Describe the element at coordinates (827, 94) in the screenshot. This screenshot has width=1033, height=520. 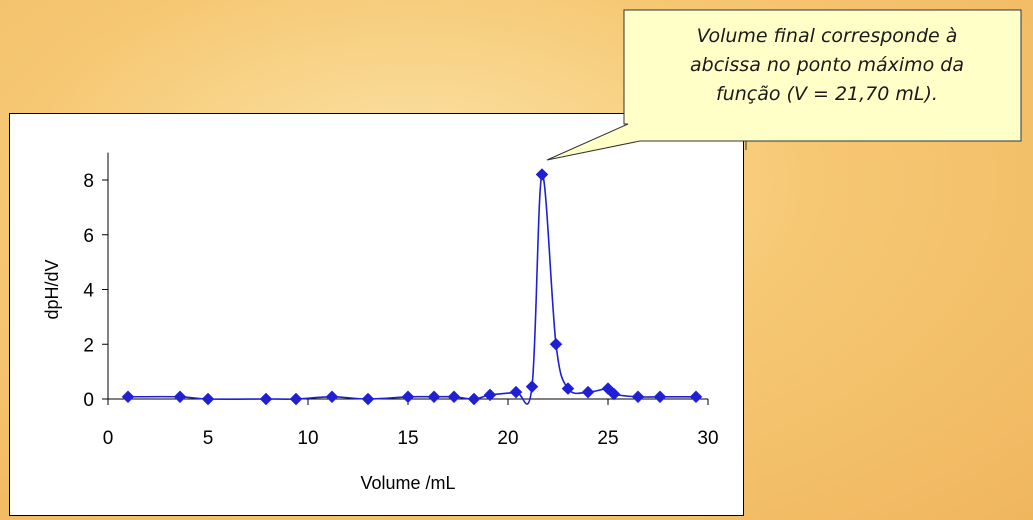
I see `callout-line-3: função (V = 21,70 mL).` at that location.